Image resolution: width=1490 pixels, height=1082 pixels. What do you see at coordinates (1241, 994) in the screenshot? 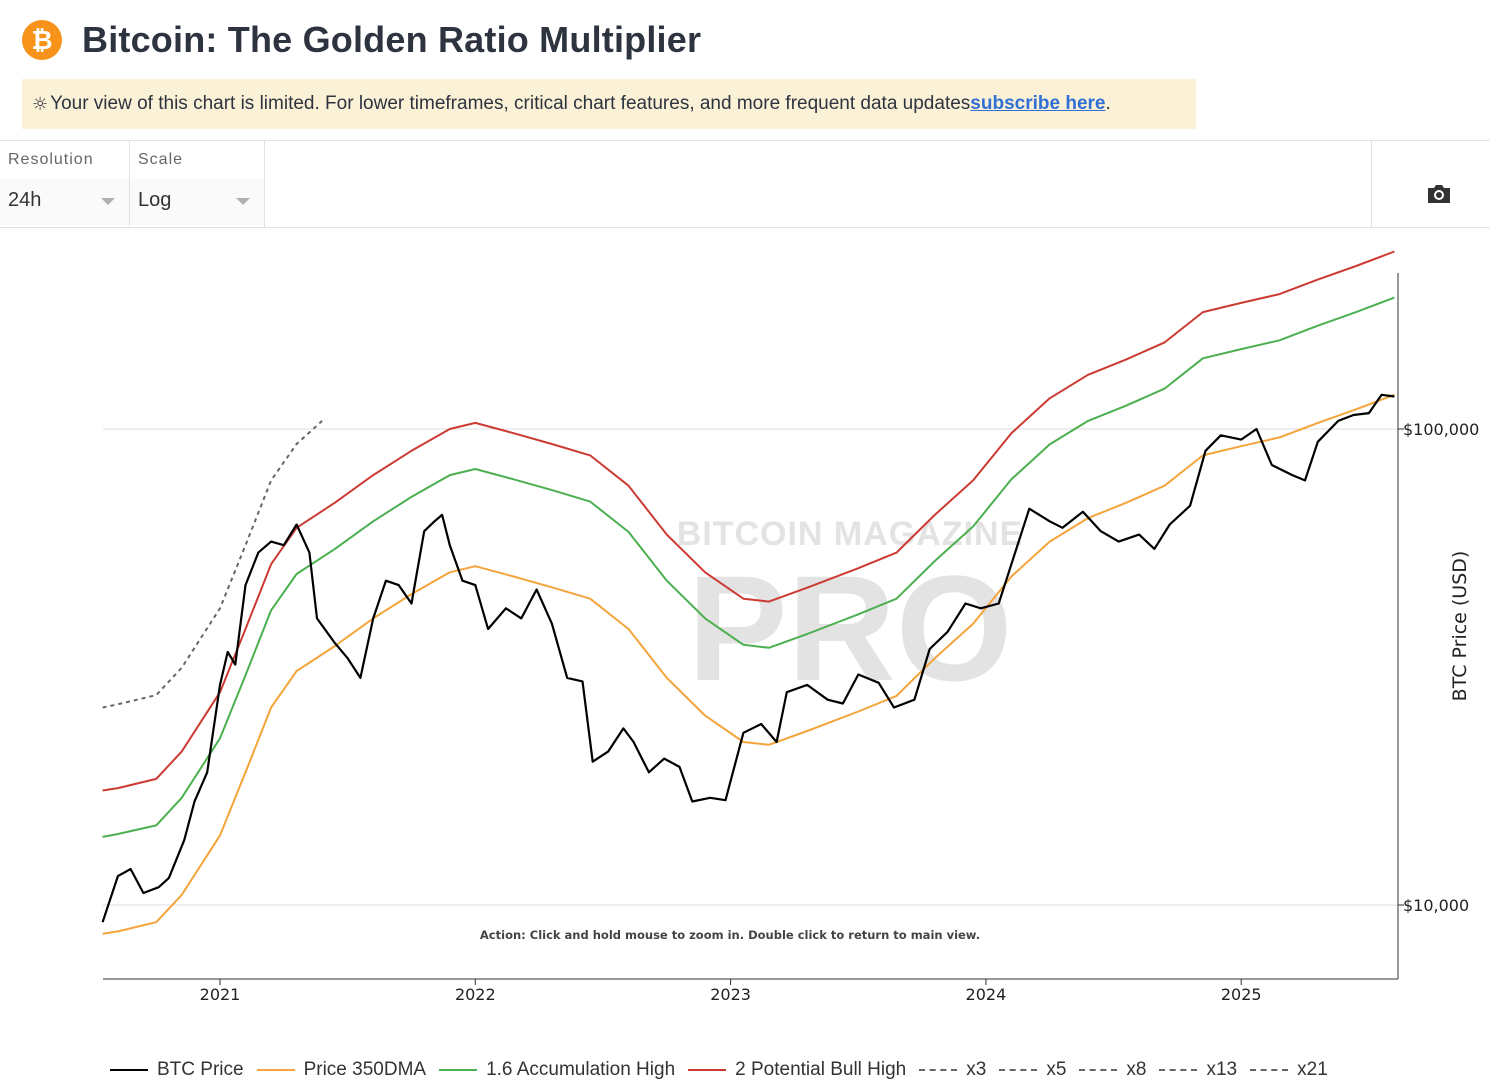
I see `x-tick-label: 2025` at bounding box center [1241, 994].